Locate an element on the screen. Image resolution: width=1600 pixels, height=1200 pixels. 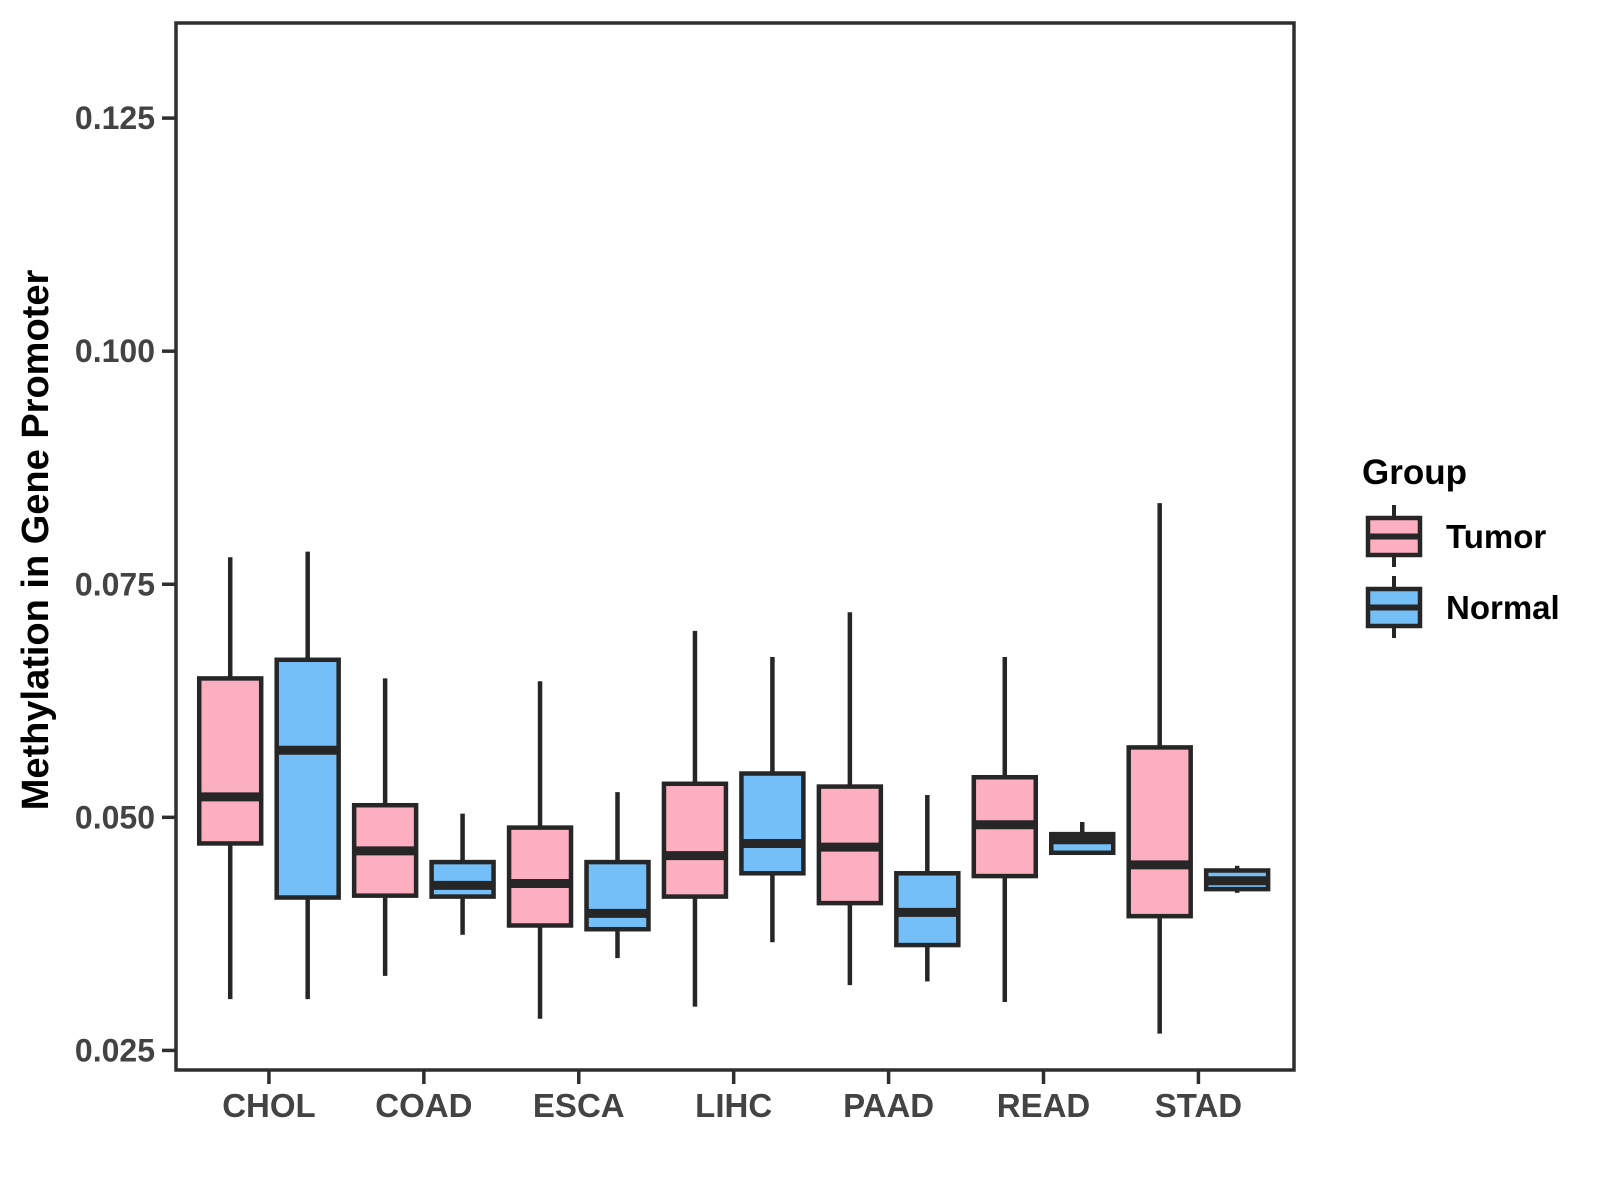
boxplot-paad-normal is located at coordinates (927, 888).